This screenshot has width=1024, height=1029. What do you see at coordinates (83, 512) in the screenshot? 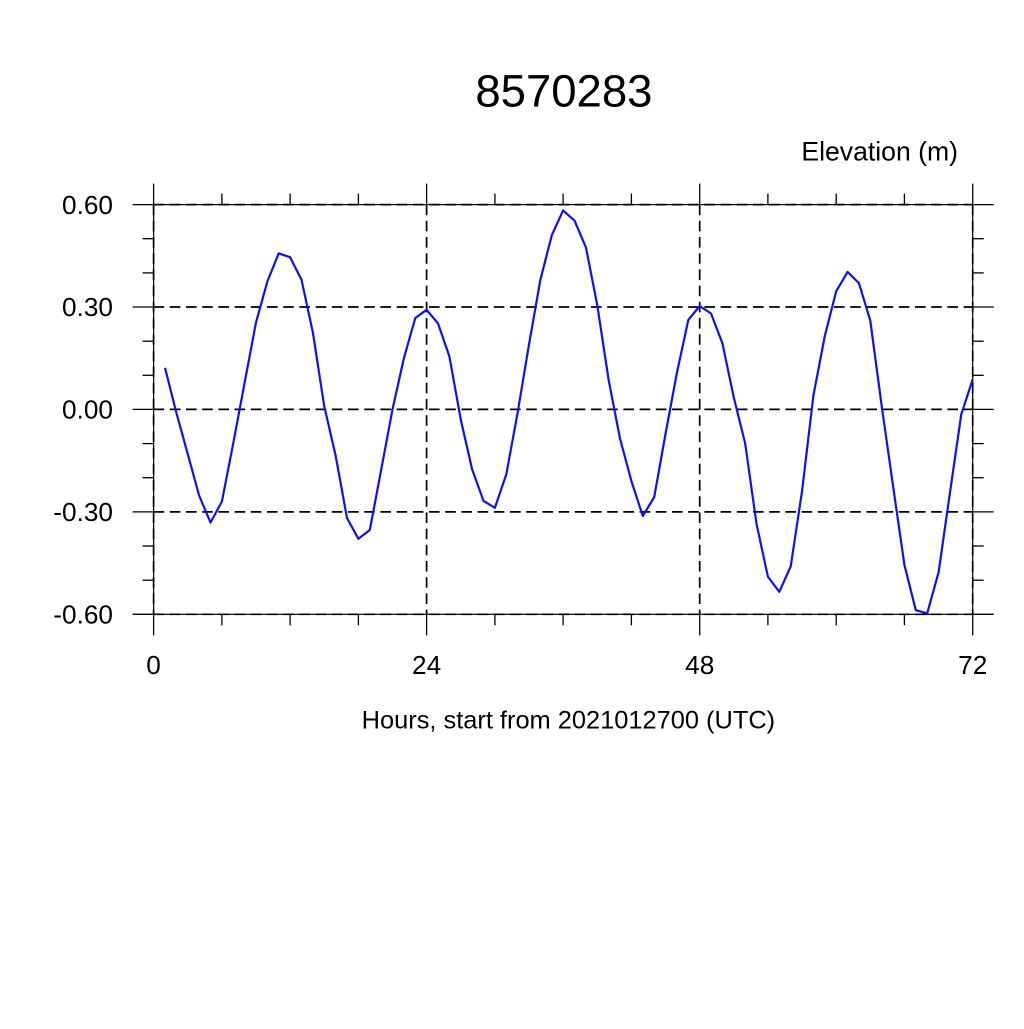
I see `svg-text: -0.30` at bounding box center [83, 512].